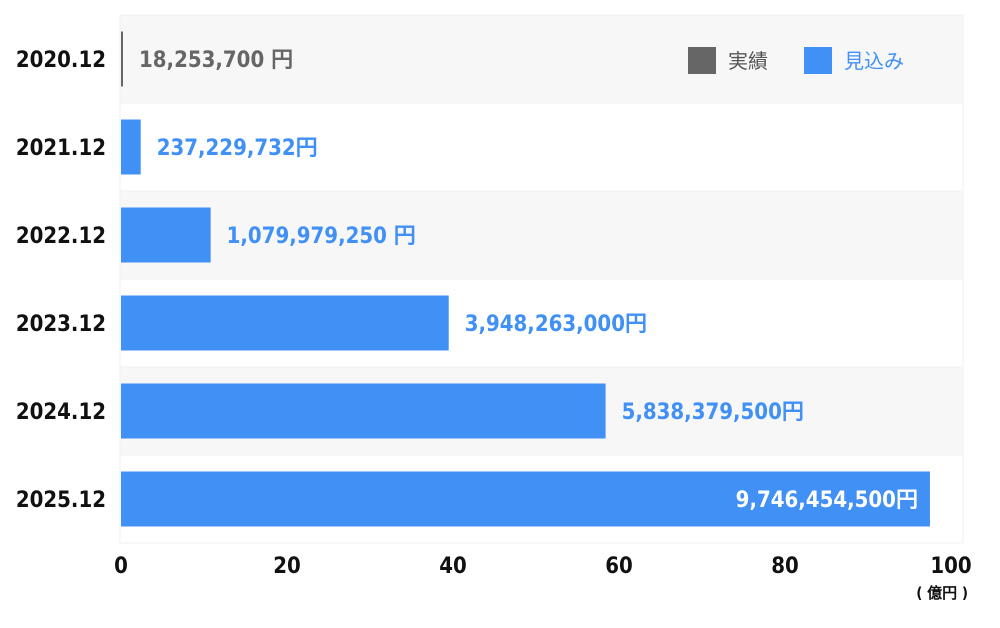 The height and width of the screenshot is (628, 1000). I want to click on legend-label: 見込み, so click(874, 61).